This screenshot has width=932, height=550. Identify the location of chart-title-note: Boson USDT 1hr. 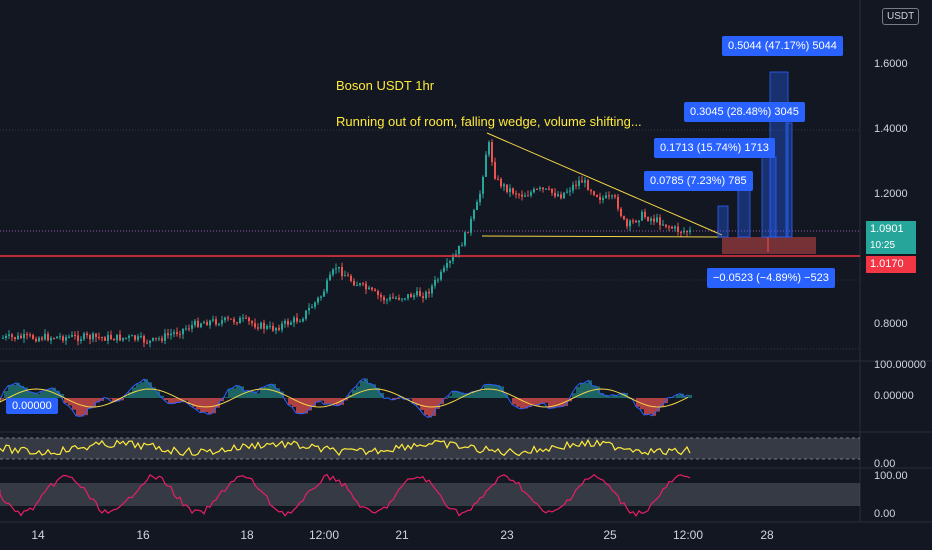
(385, 85).